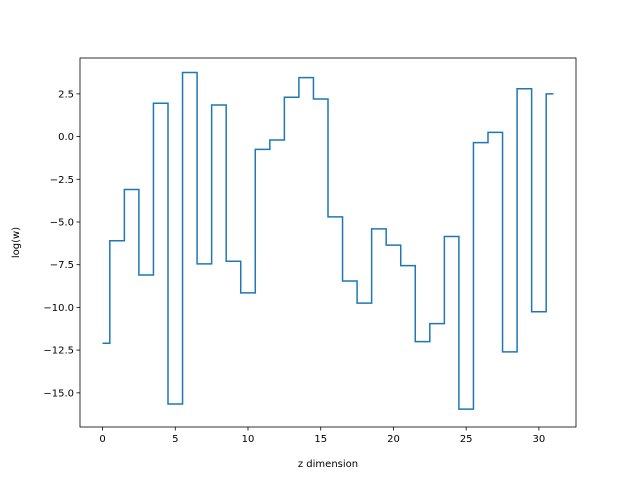 The height and width of the screenshot is (480, 640). Describe the element at coordinates (393, 439) in the screenshot. I see `x-tick-label: 20` at that location.